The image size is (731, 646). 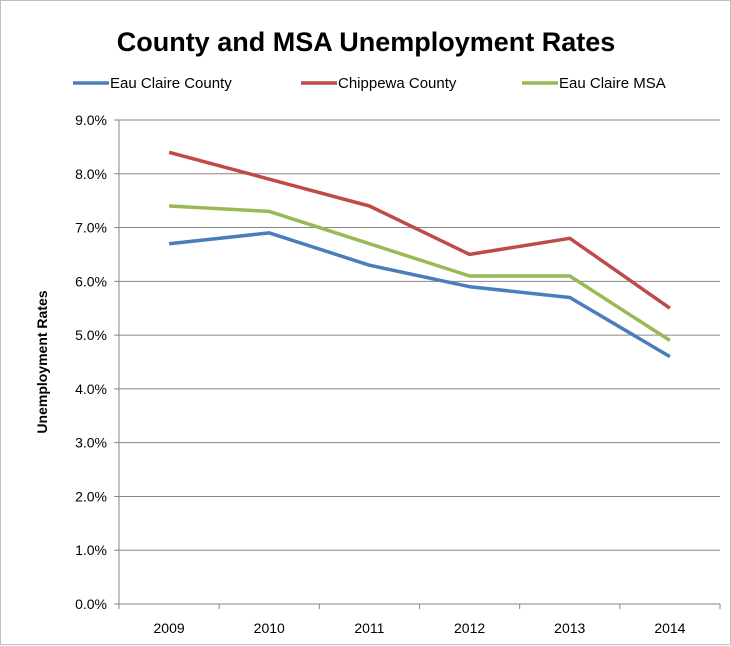 I want to click on y-tick-label: 5.0%, so click(x=91, y=335).